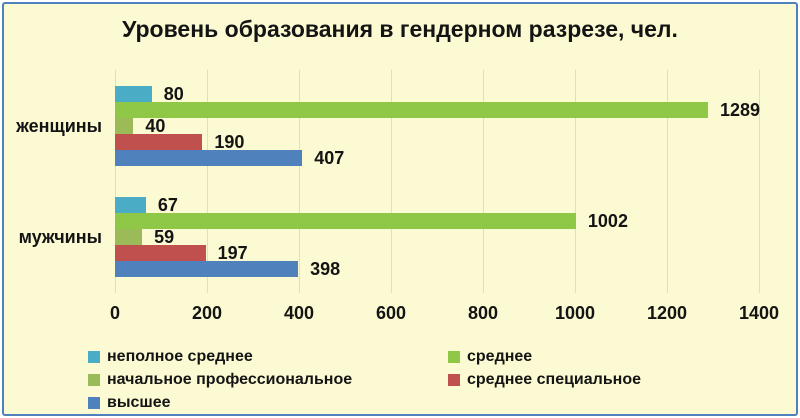 The height and width of the screenshot is (418, 800). I want to click on legend-item: среднее специальное, so click(544, 380).